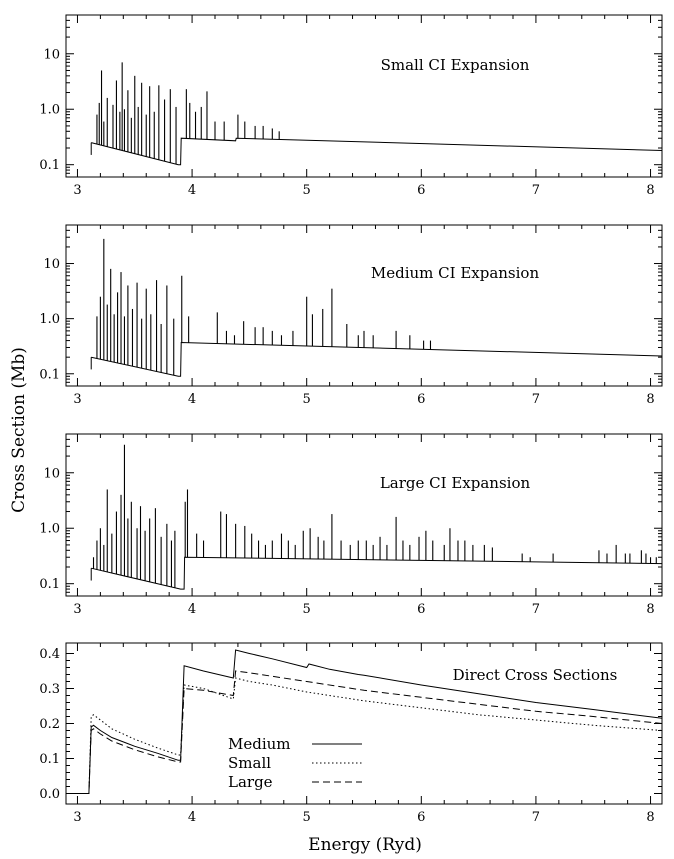 Image resolution: width=674 pixels, height=859 pixels. What do you see at coordinates (376, 307) in the screenshot?
I see `medium-ci-data-area` at bounding box center [376, 307].